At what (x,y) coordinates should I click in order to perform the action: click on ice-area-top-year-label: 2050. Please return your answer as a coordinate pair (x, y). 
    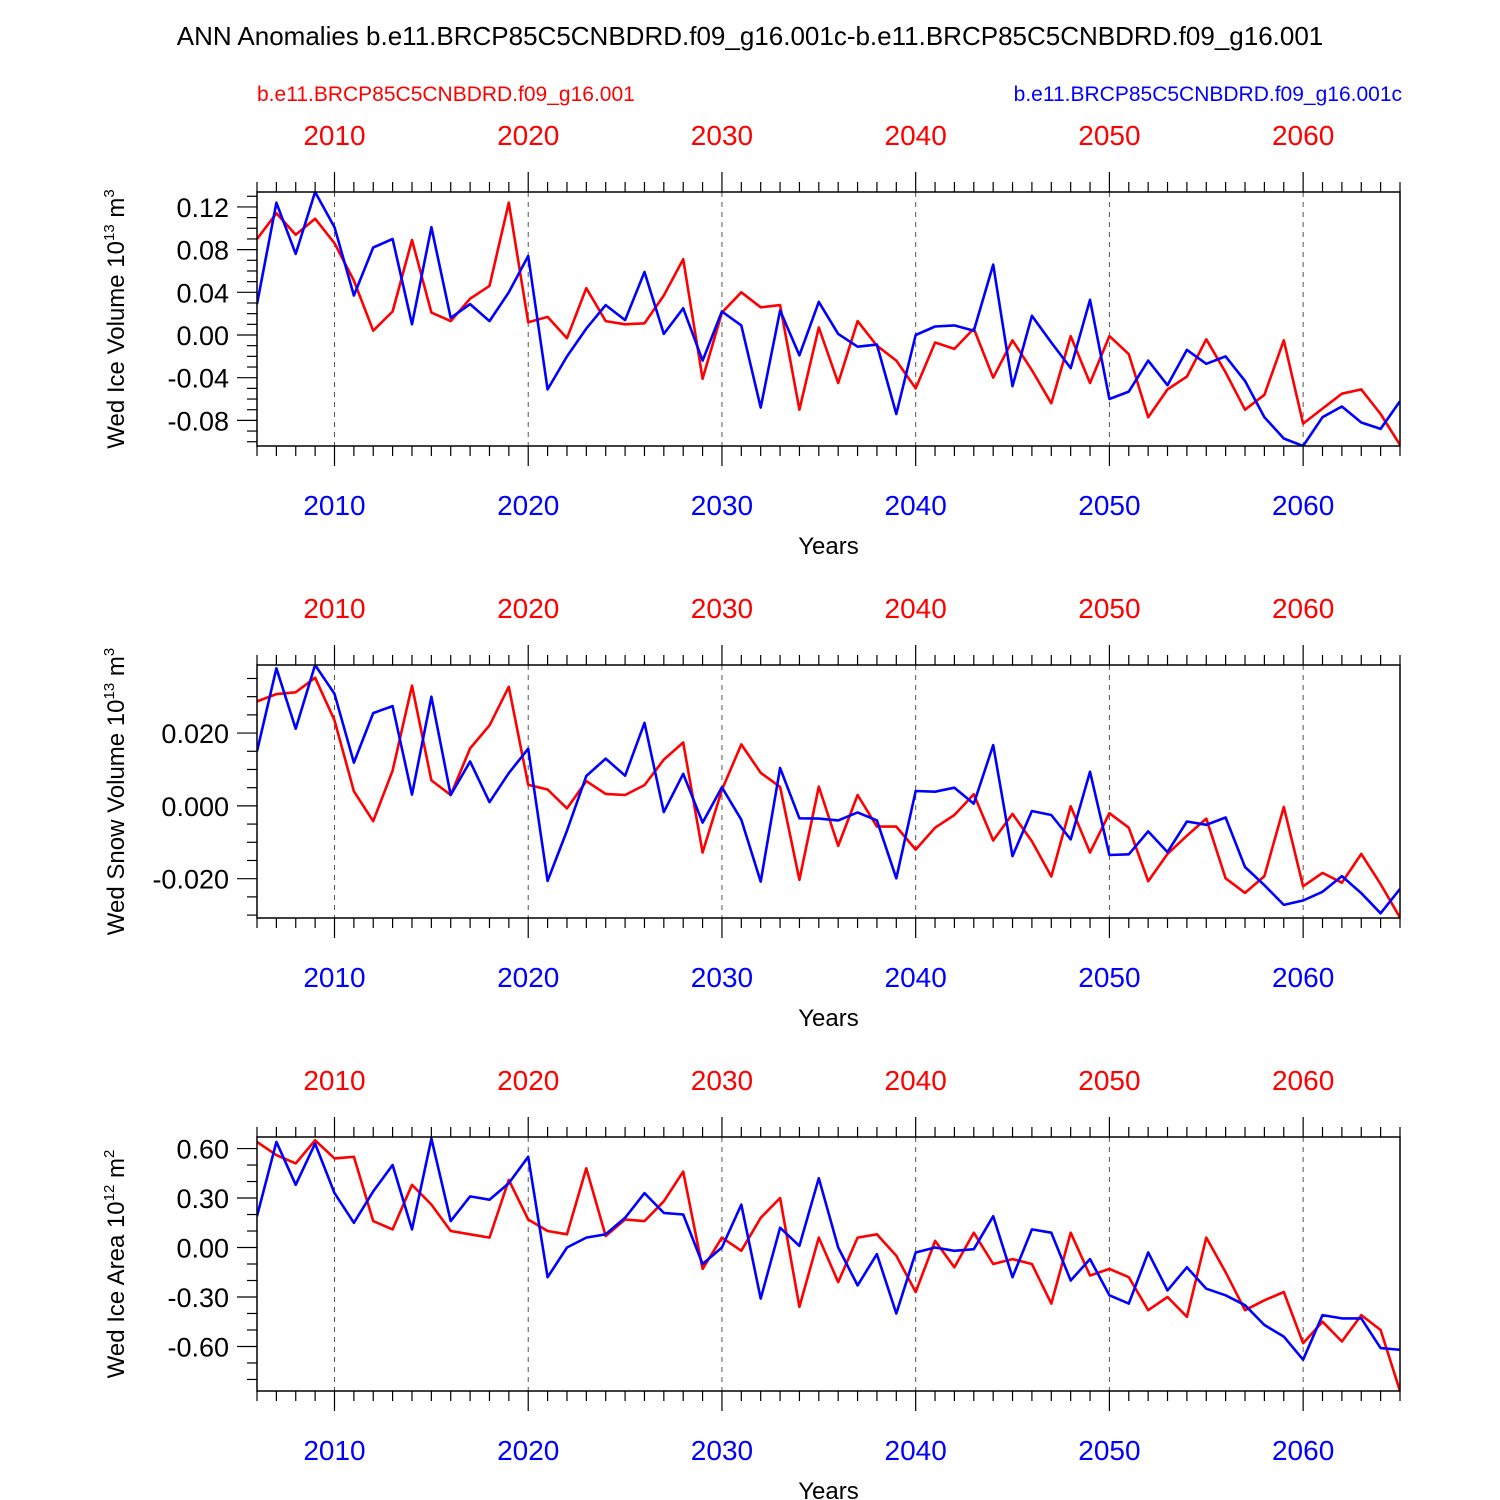
    Looking at the image, I should click on (1109, 1080).